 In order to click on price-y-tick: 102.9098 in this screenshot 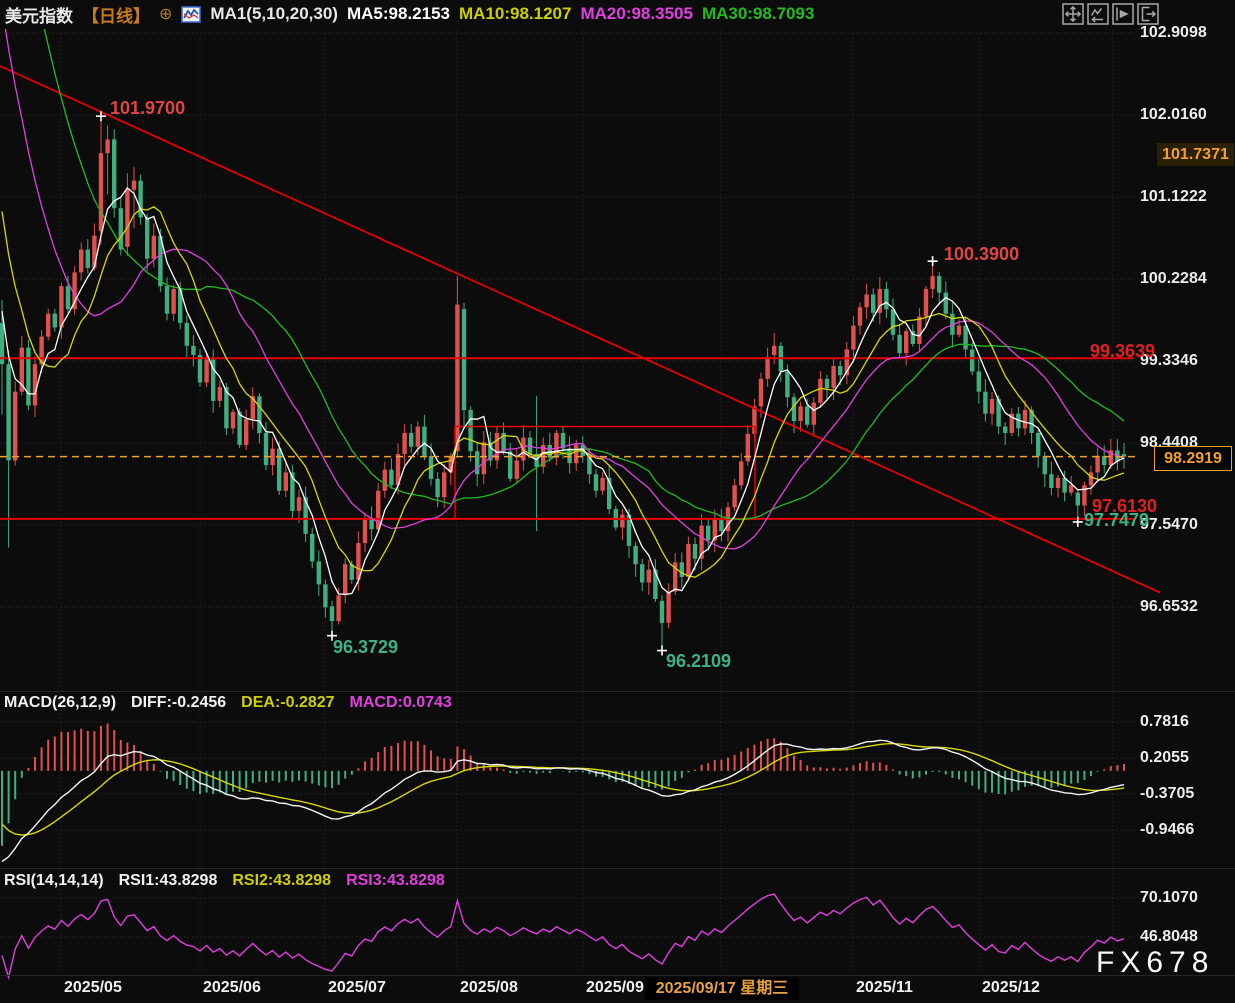, I will do `click(1173, 32)`.